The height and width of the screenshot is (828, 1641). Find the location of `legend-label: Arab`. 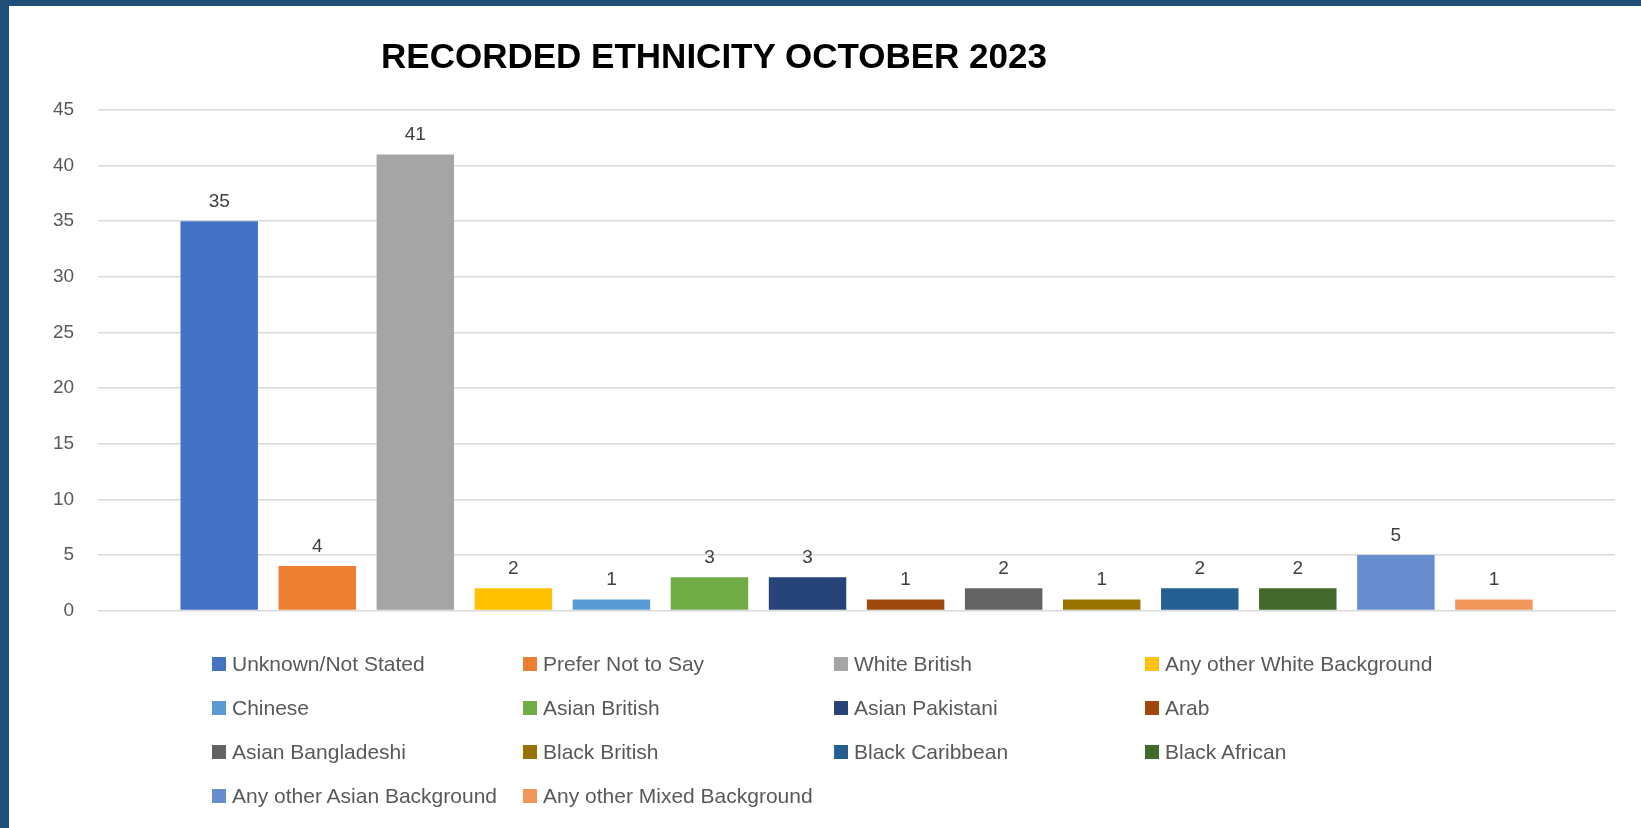

legend-label: Arab is located at coordinates (1187, 708).